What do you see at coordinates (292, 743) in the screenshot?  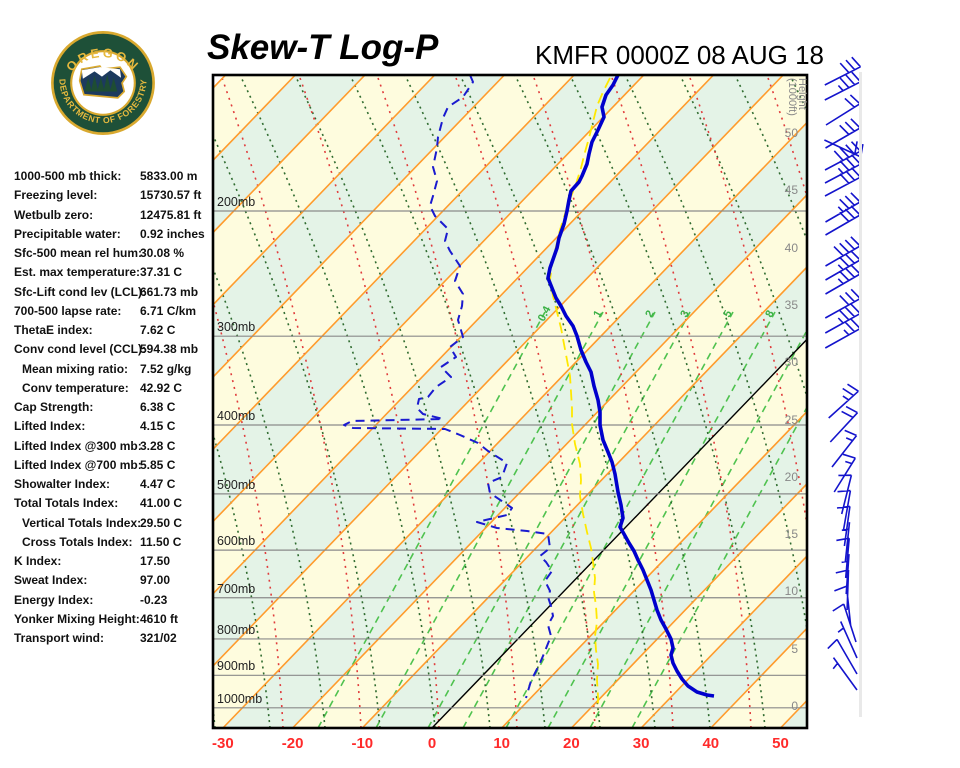 I see `temp-axis-label: -20` at bounding box center [292, 743].